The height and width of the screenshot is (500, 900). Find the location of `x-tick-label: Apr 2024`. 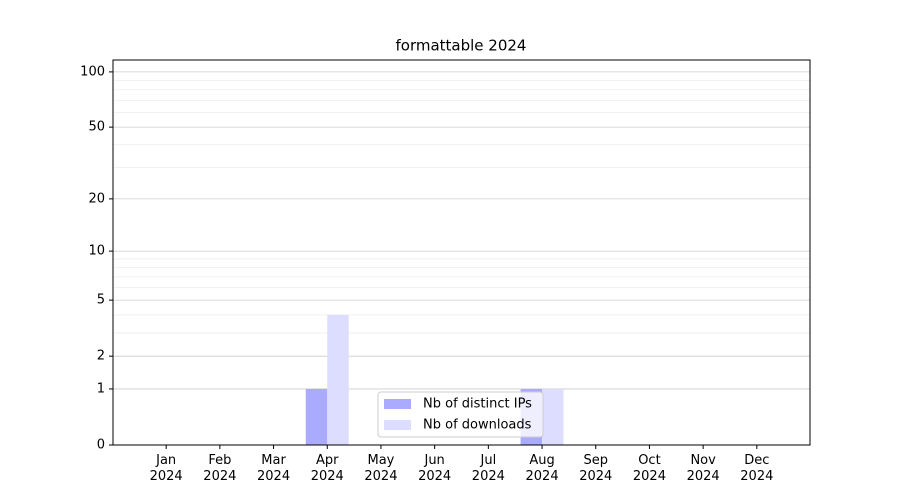

x-tick-label: Apr 2024 is located at coordinates (327, 468).